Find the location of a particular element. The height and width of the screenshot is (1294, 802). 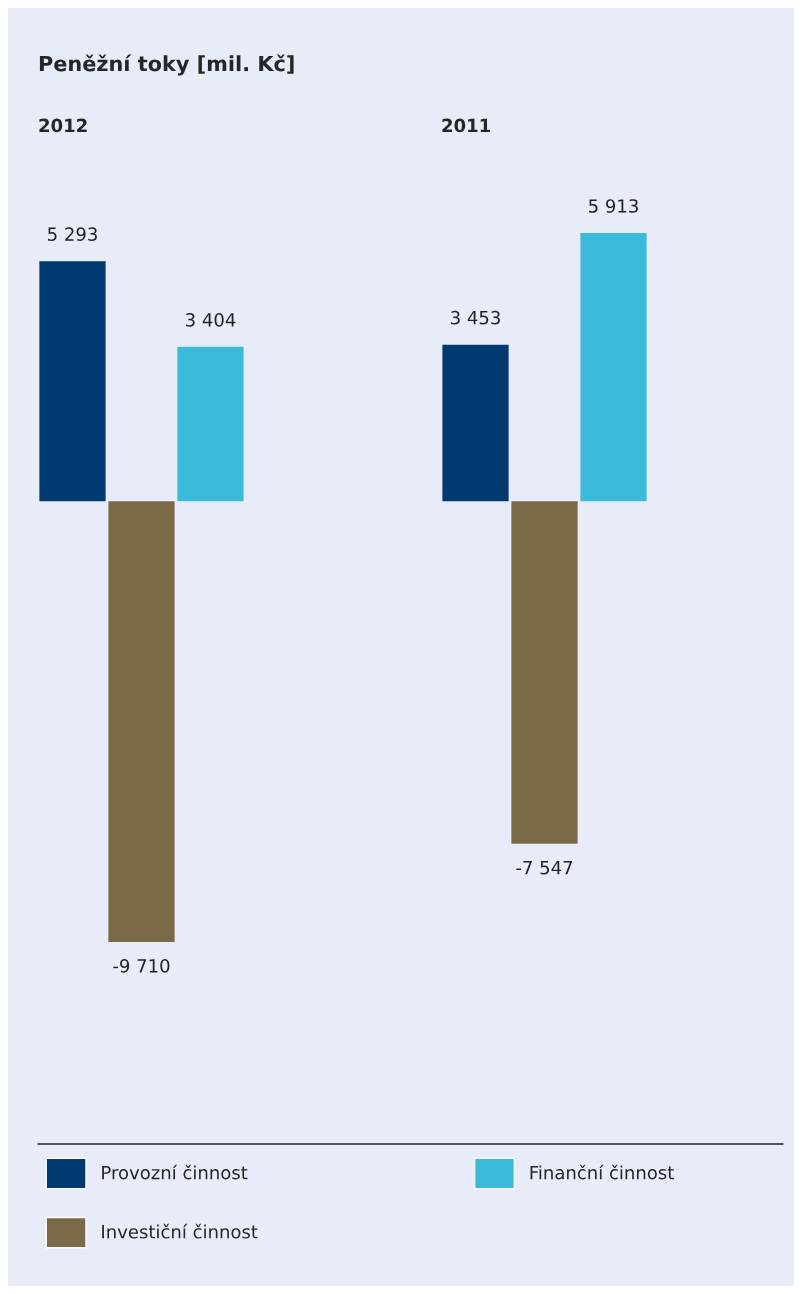

chart-subtitle: 2011 is located at coordinates (466, 125).